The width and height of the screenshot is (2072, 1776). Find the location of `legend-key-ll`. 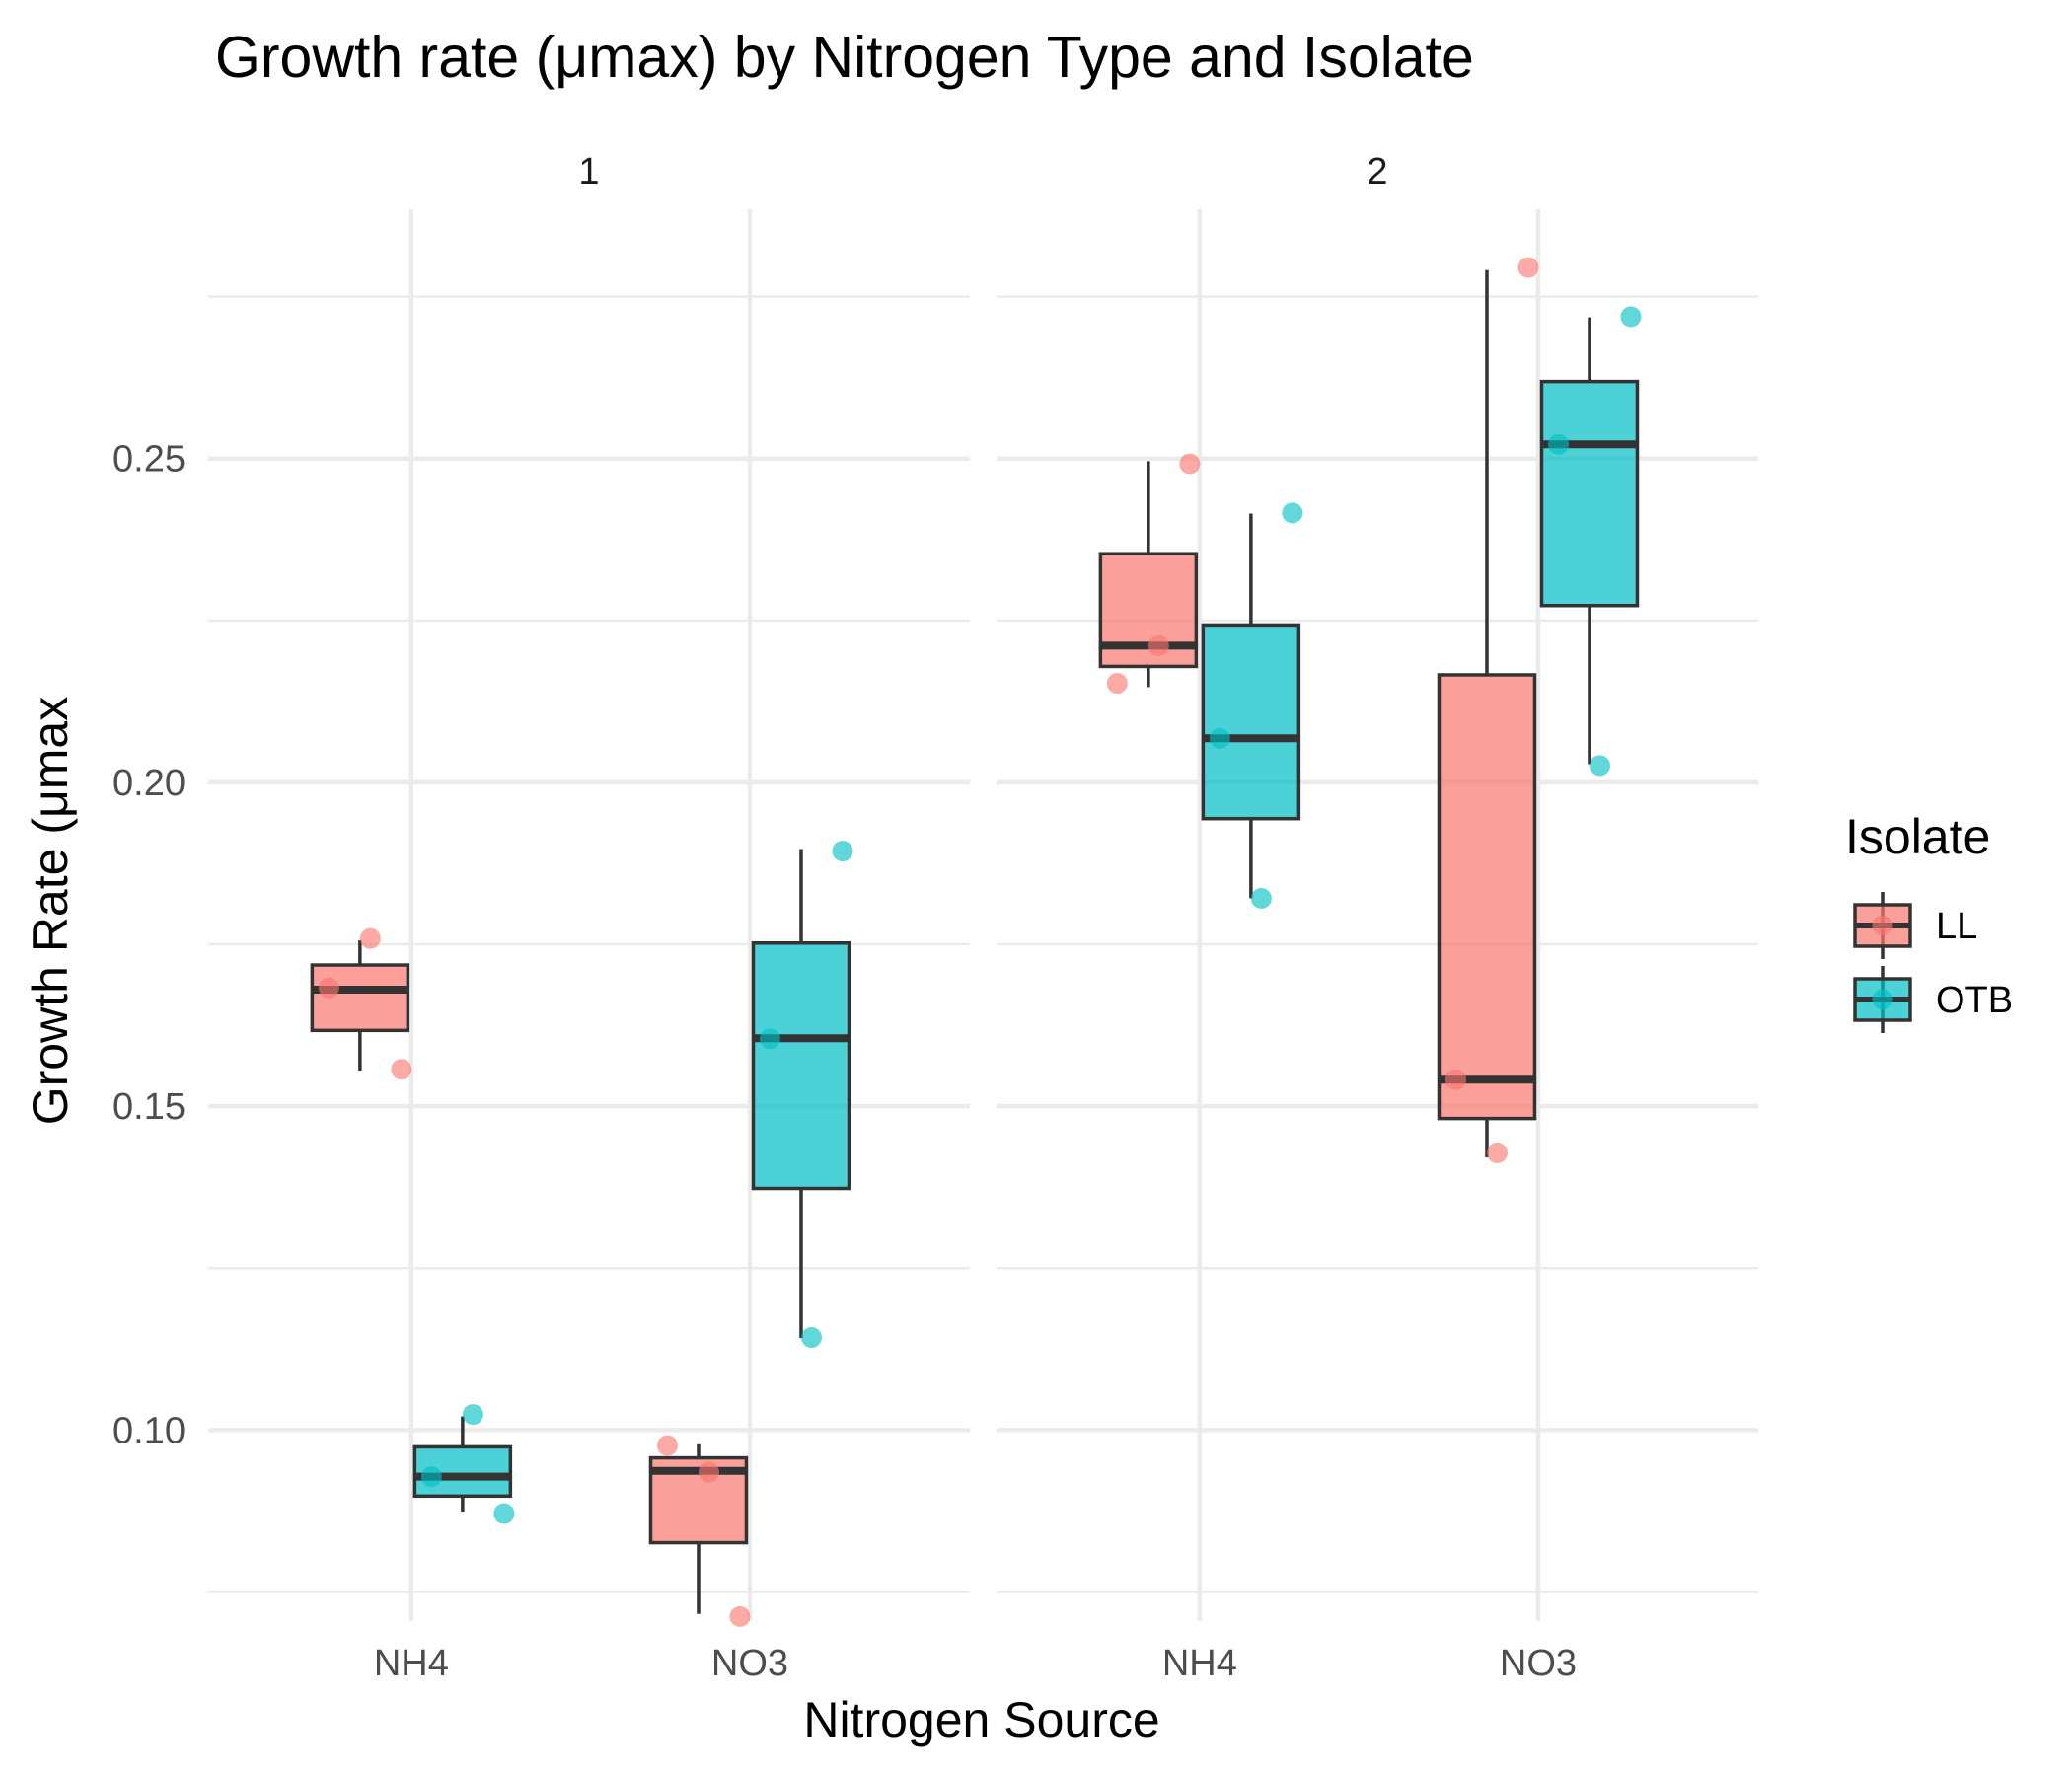

legend-key-ll is located at coordinates (1883, 926).